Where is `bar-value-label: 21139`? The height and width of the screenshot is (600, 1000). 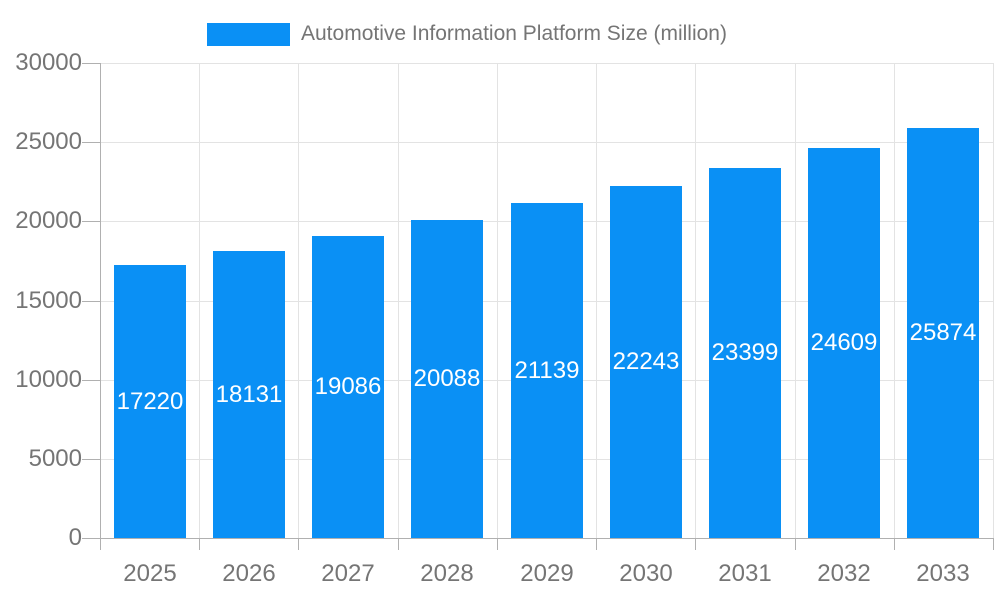 bar-value-label: 21139 is located at coordinates (547, 370).